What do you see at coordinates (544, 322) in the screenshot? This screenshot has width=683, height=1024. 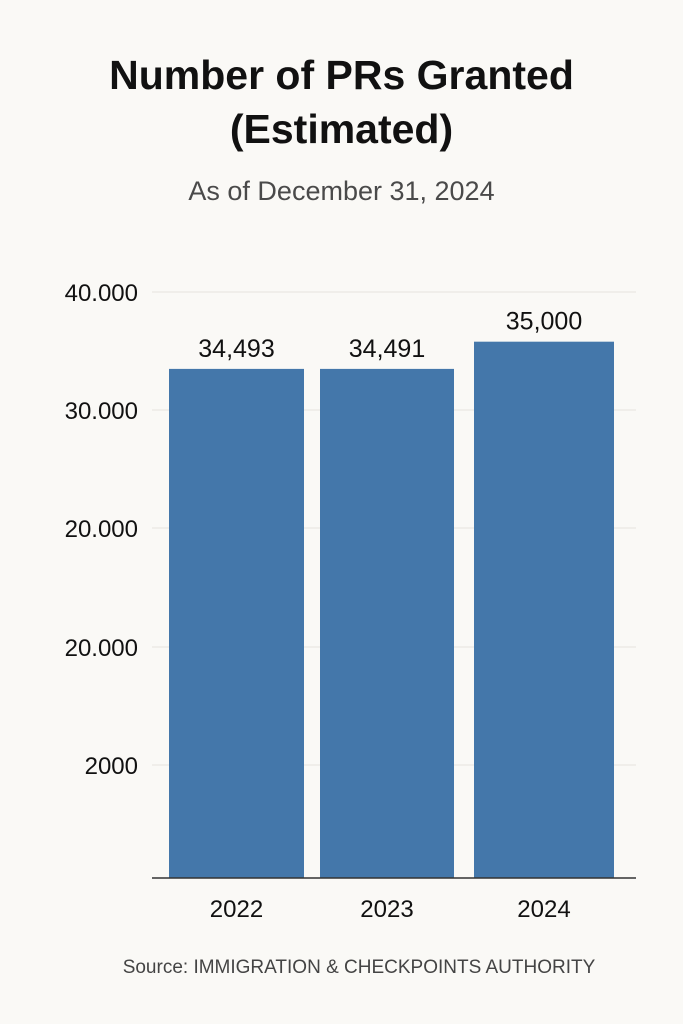 I see `data-label-2024: 35,000` at bounding box center [544, 322].